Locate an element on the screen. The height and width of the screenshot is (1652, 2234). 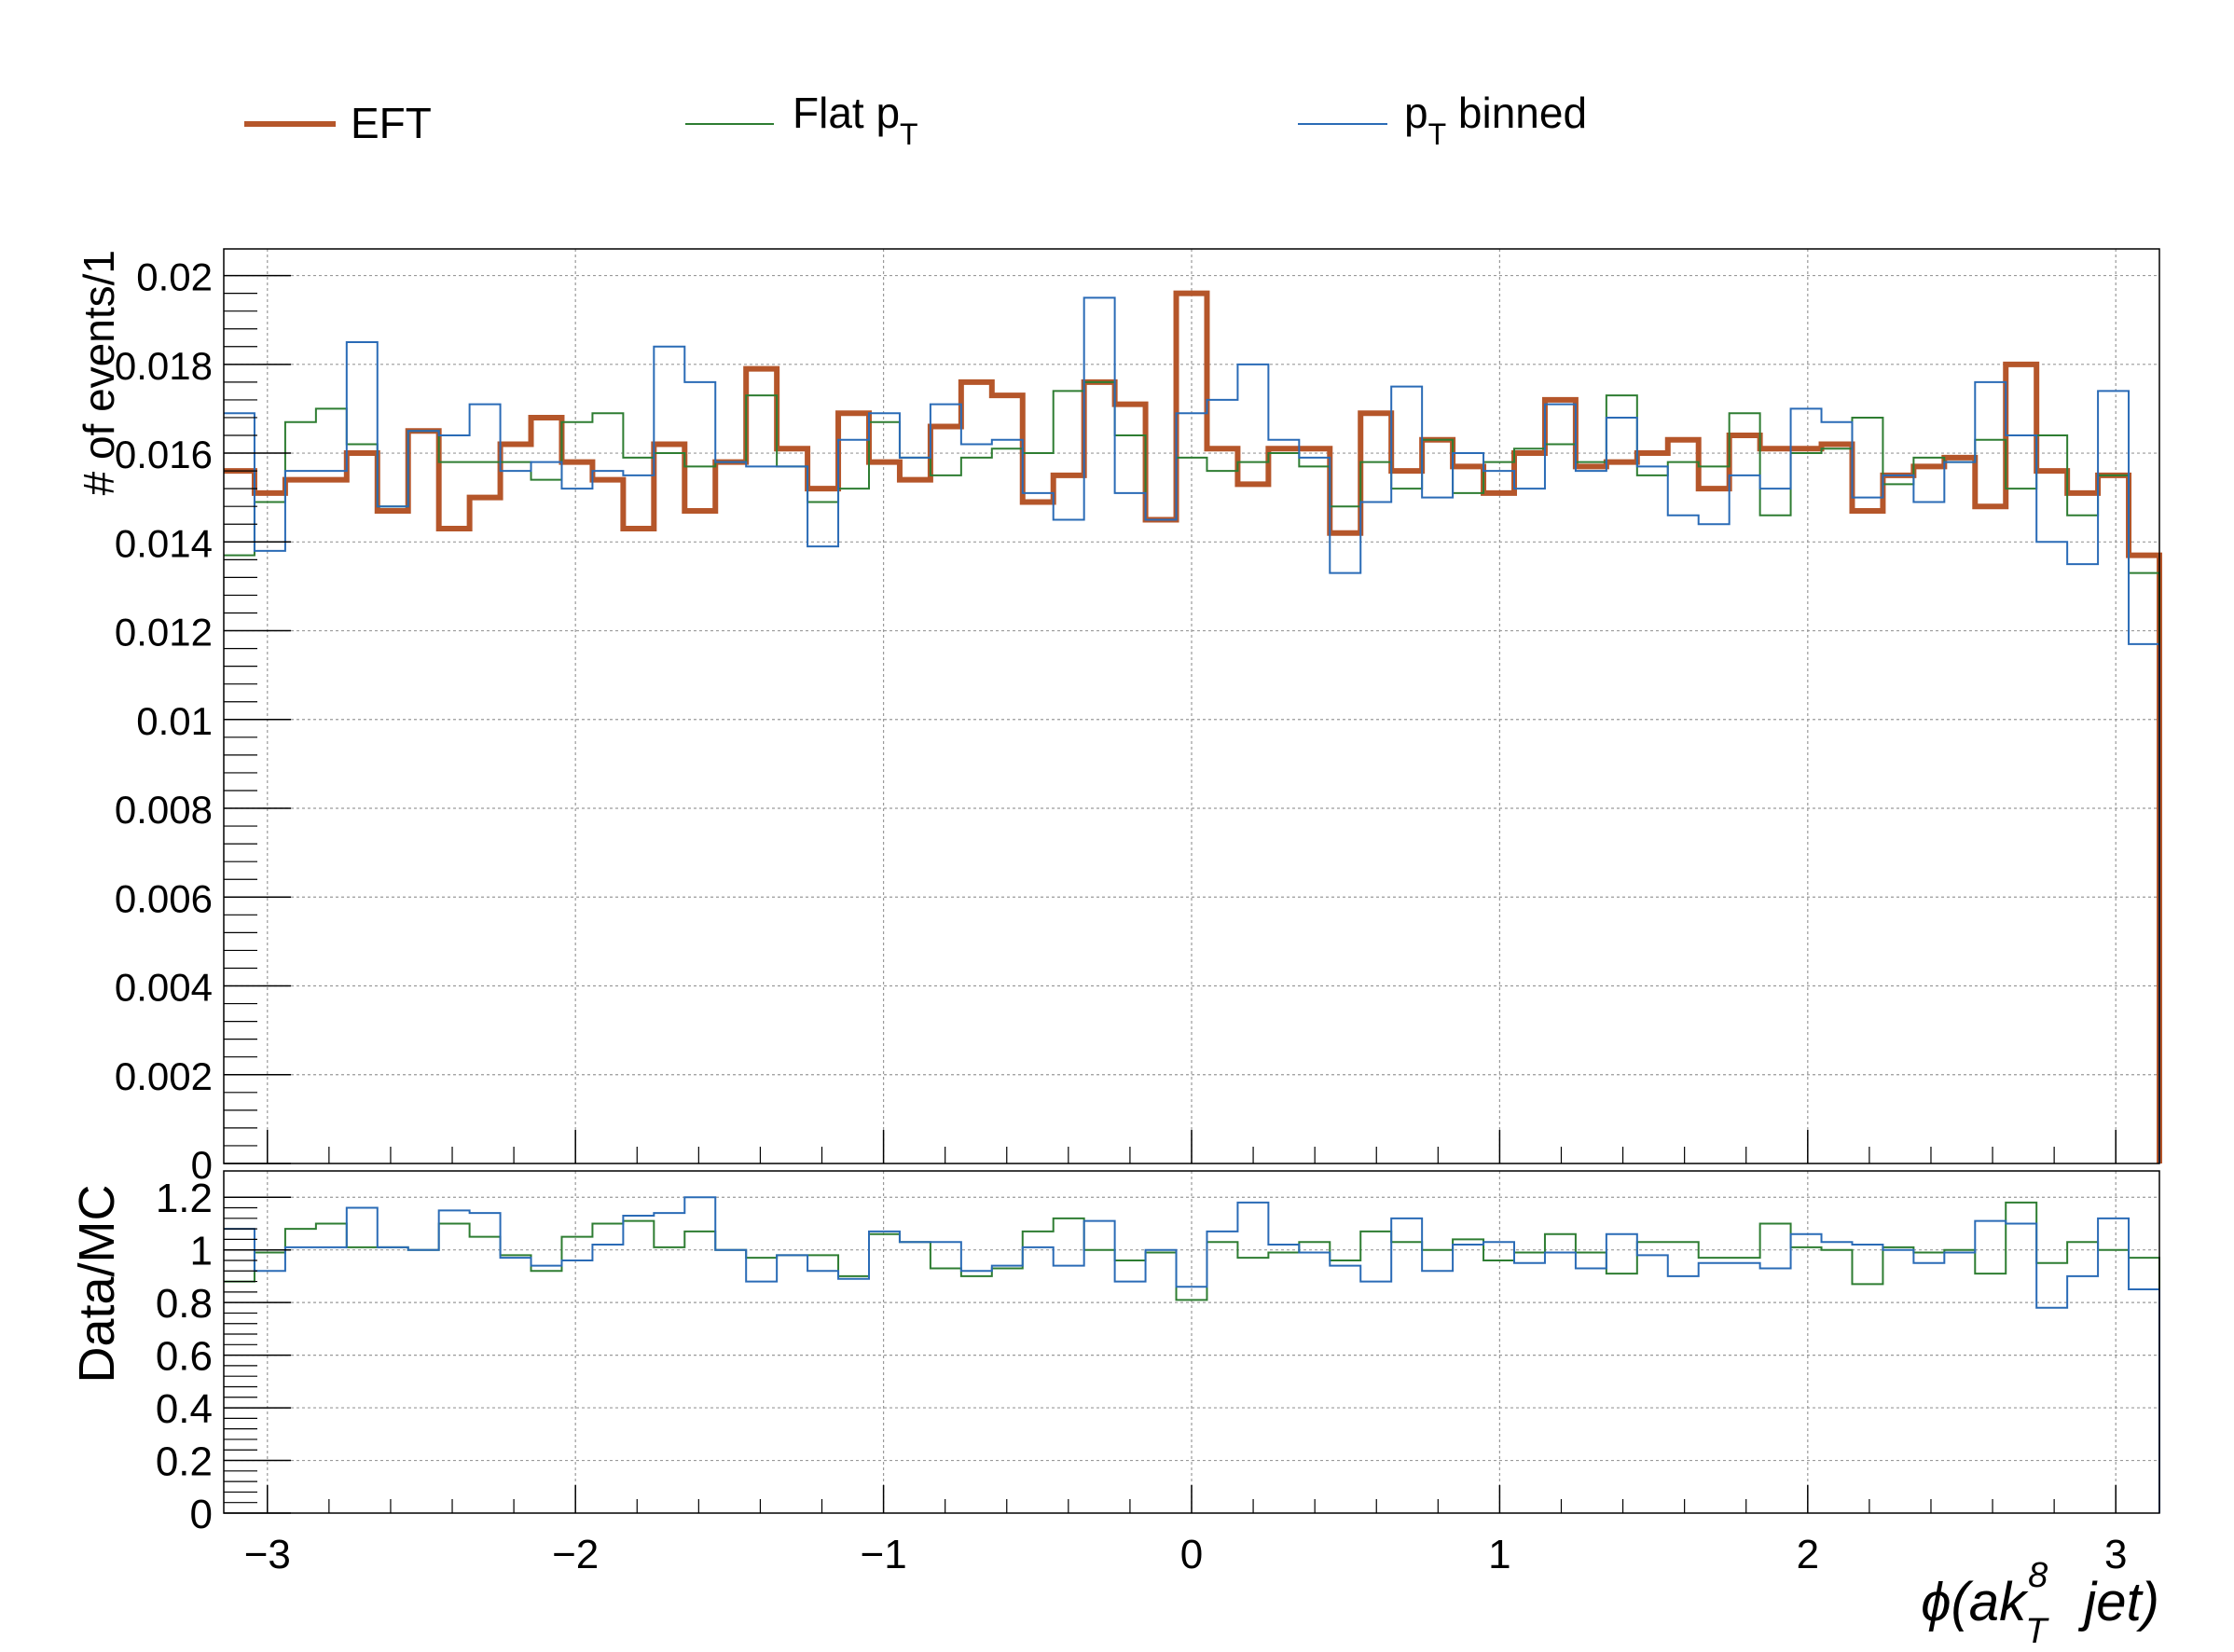
x-axis-label-tail: jet) is located at coordinates (2118, 1602).